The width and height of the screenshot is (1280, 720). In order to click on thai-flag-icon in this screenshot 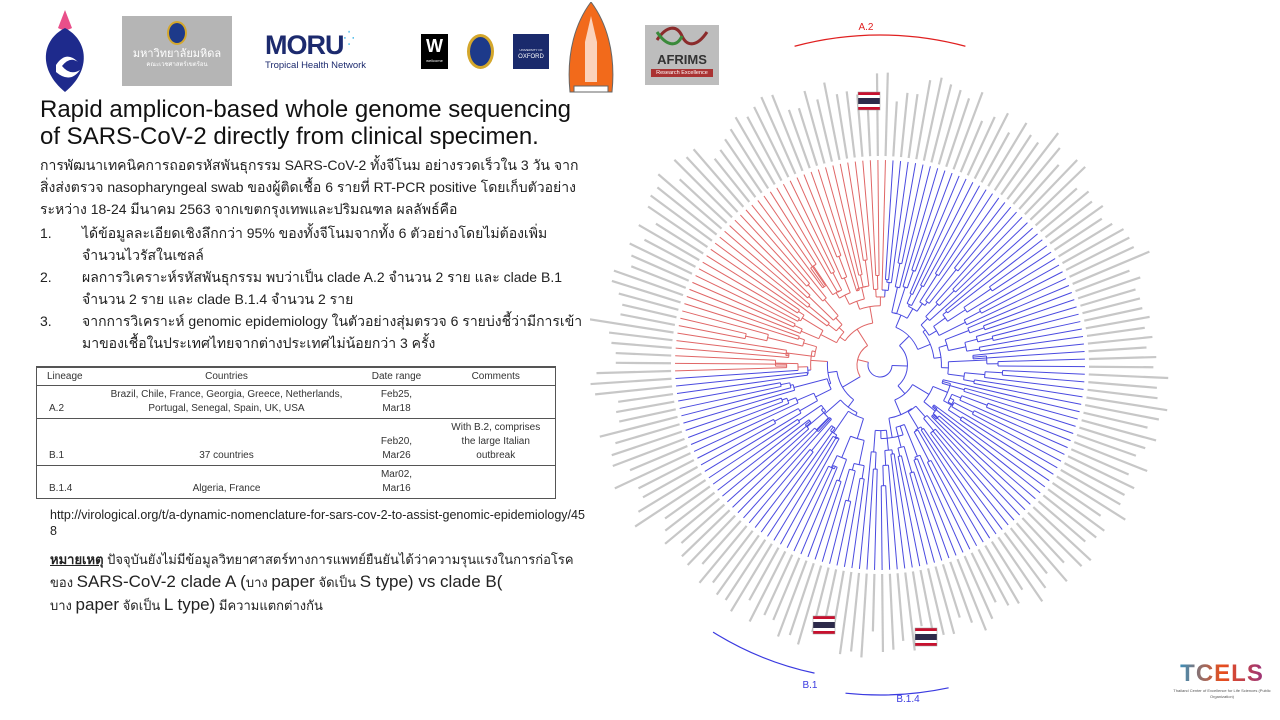, I will do `click(824, 625)`.